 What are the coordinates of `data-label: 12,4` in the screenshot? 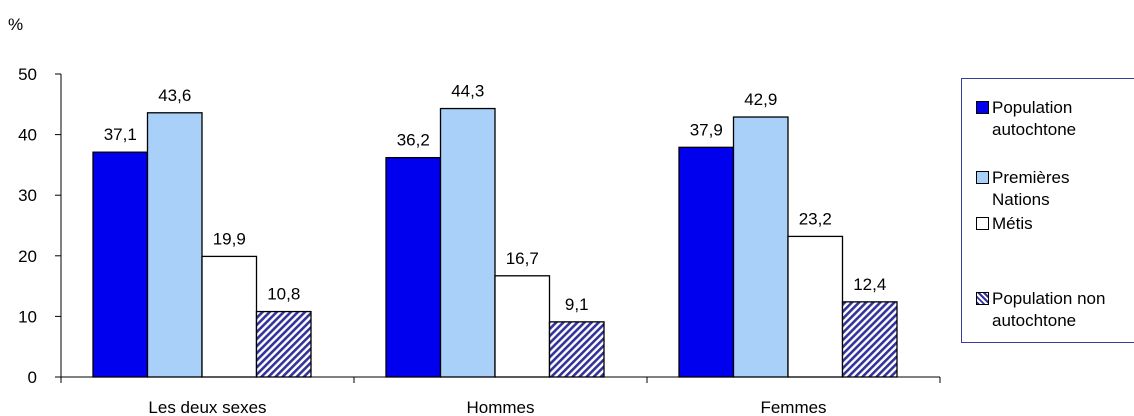 It's located at (869, 284).